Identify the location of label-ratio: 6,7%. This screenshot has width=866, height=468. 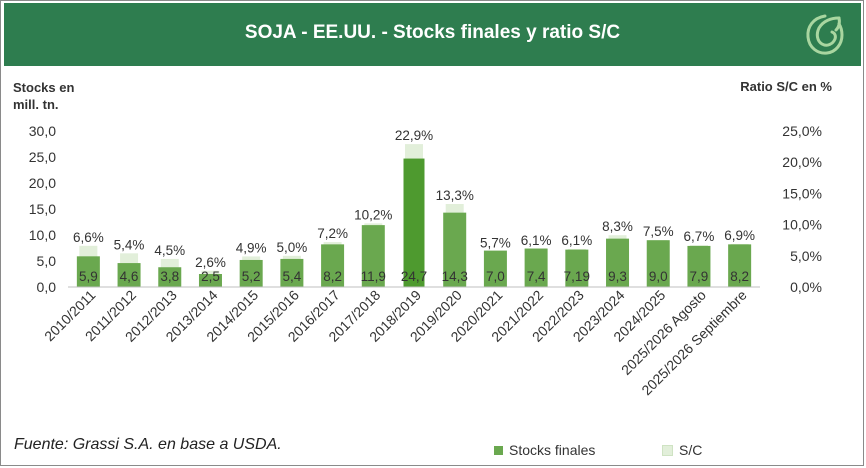
(699, 236).